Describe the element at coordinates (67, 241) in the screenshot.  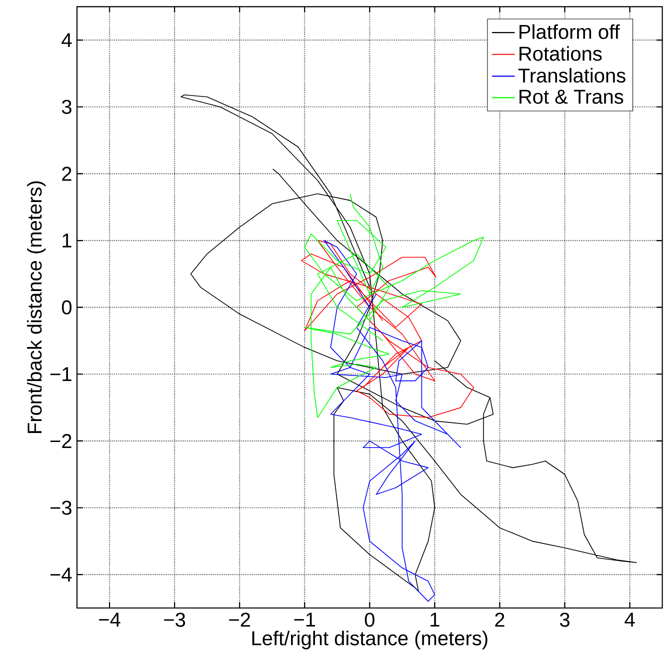
I see `y-tick-label: 1` at that location.